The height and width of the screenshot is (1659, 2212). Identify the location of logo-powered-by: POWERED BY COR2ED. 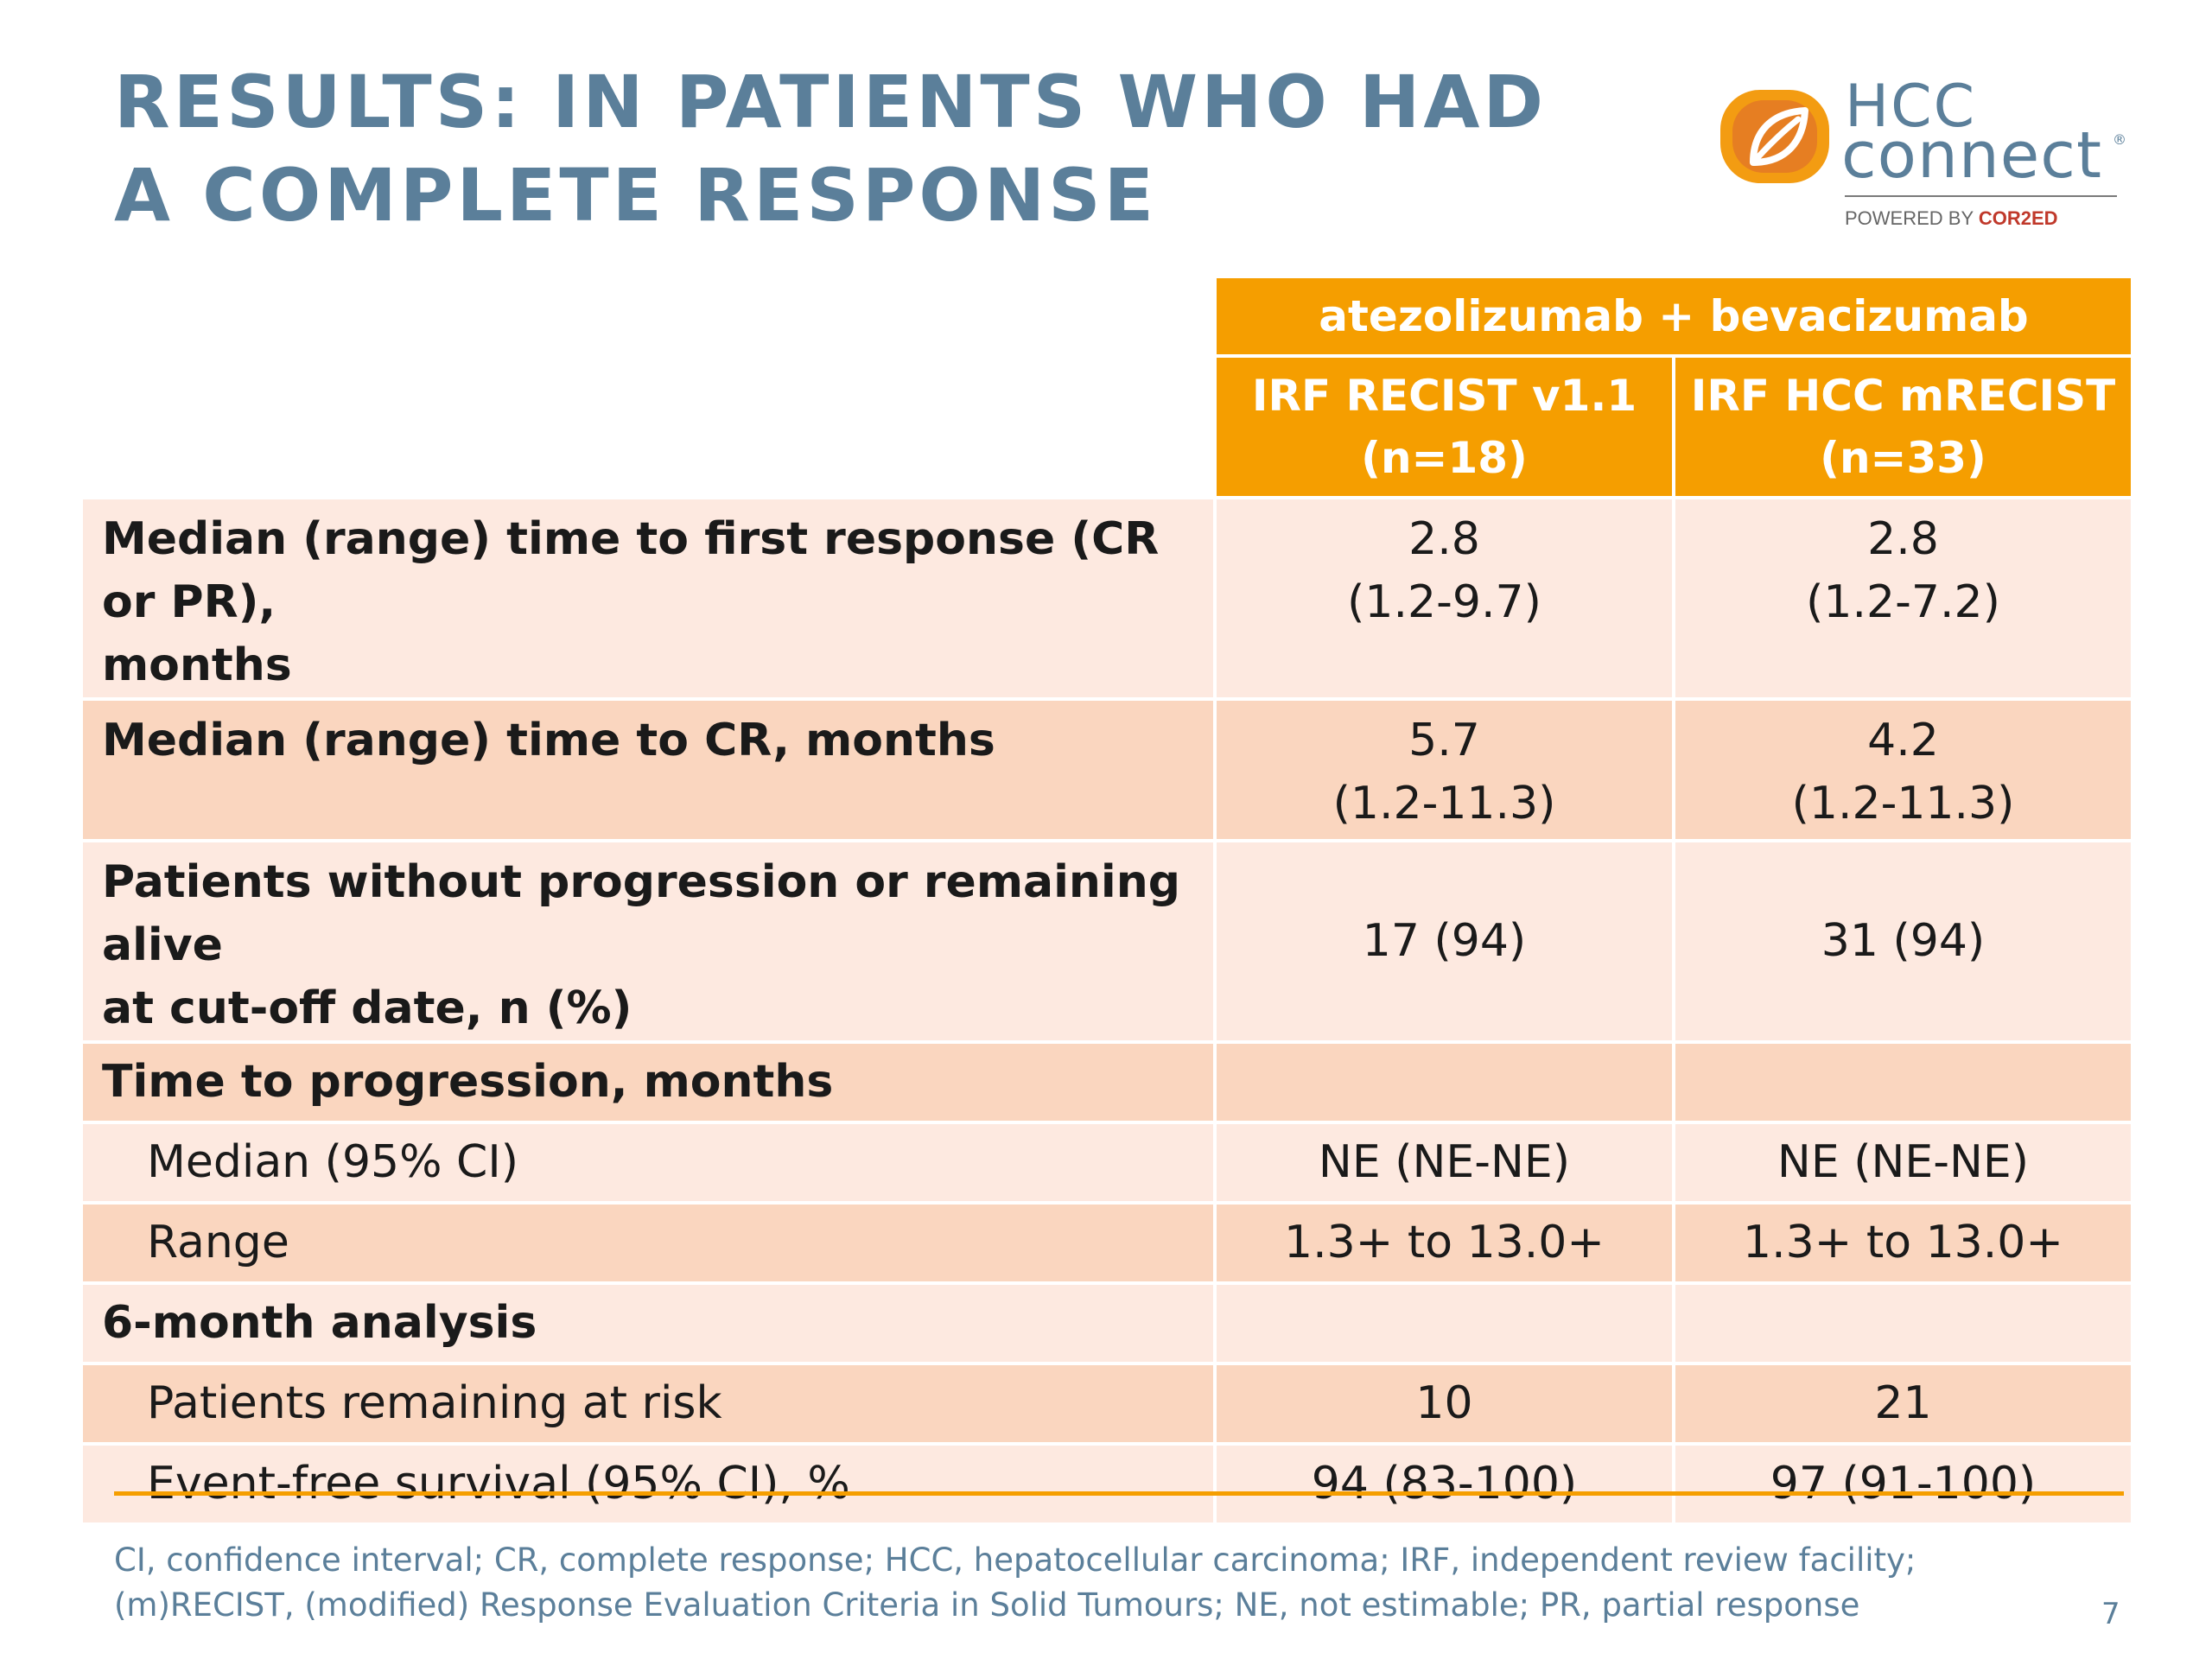
(1951, 218).